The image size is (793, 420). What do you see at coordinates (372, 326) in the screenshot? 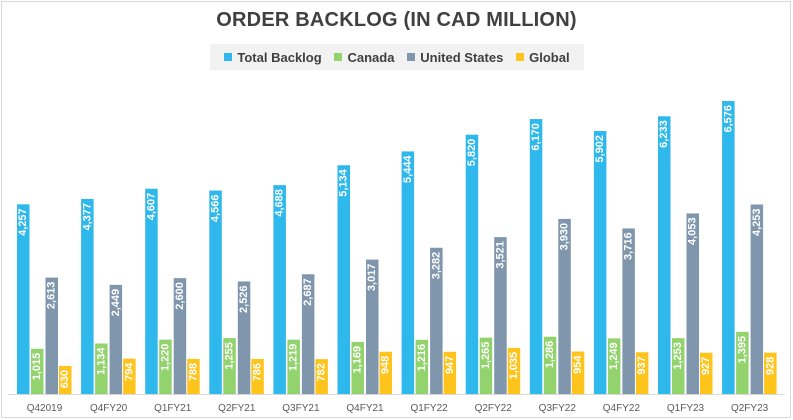
I see `bar-united-states-q4fy21` at bounding box center [372, 326].